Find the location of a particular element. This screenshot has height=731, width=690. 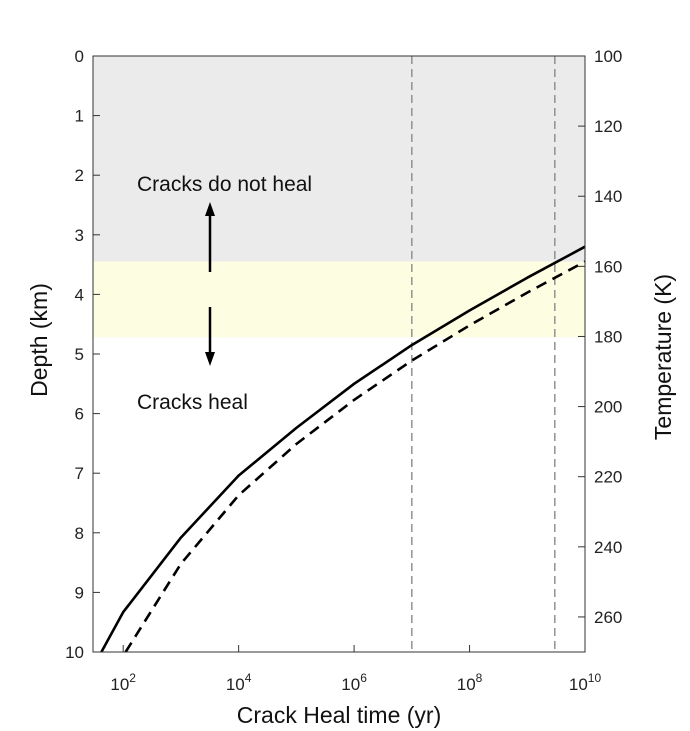

y-tick-label: 9 is located at coordinates (79, 592).